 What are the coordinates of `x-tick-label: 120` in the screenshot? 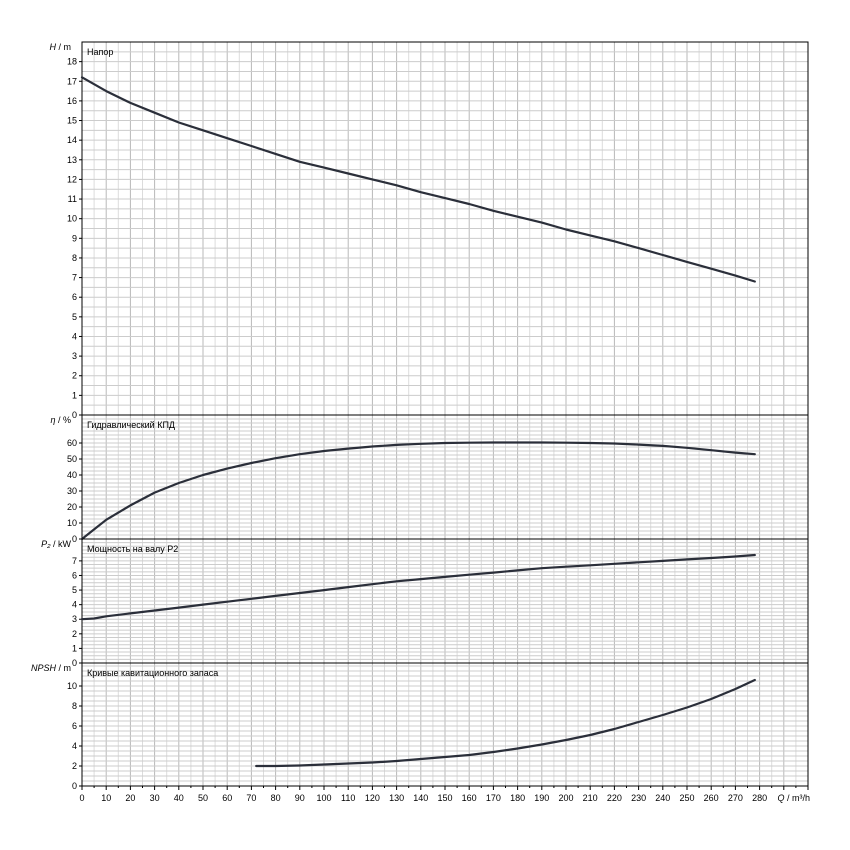 It's located at (372, 798).